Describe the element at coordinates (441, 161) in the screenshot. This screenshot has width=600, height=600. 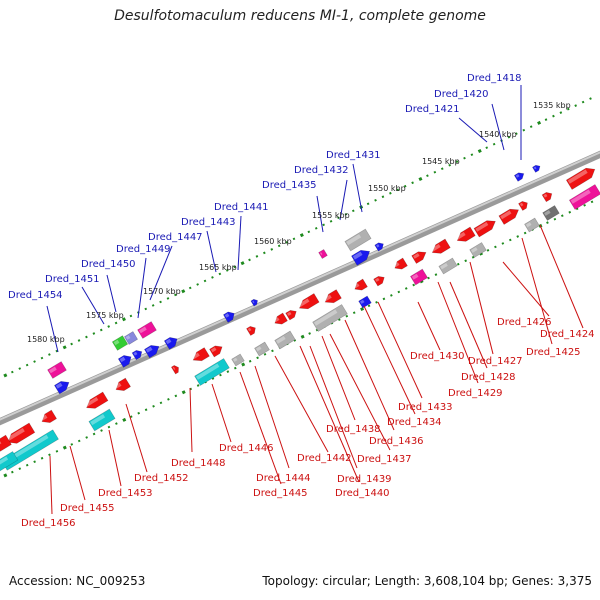
I see `scale-label: 1545 kbp` at that location.